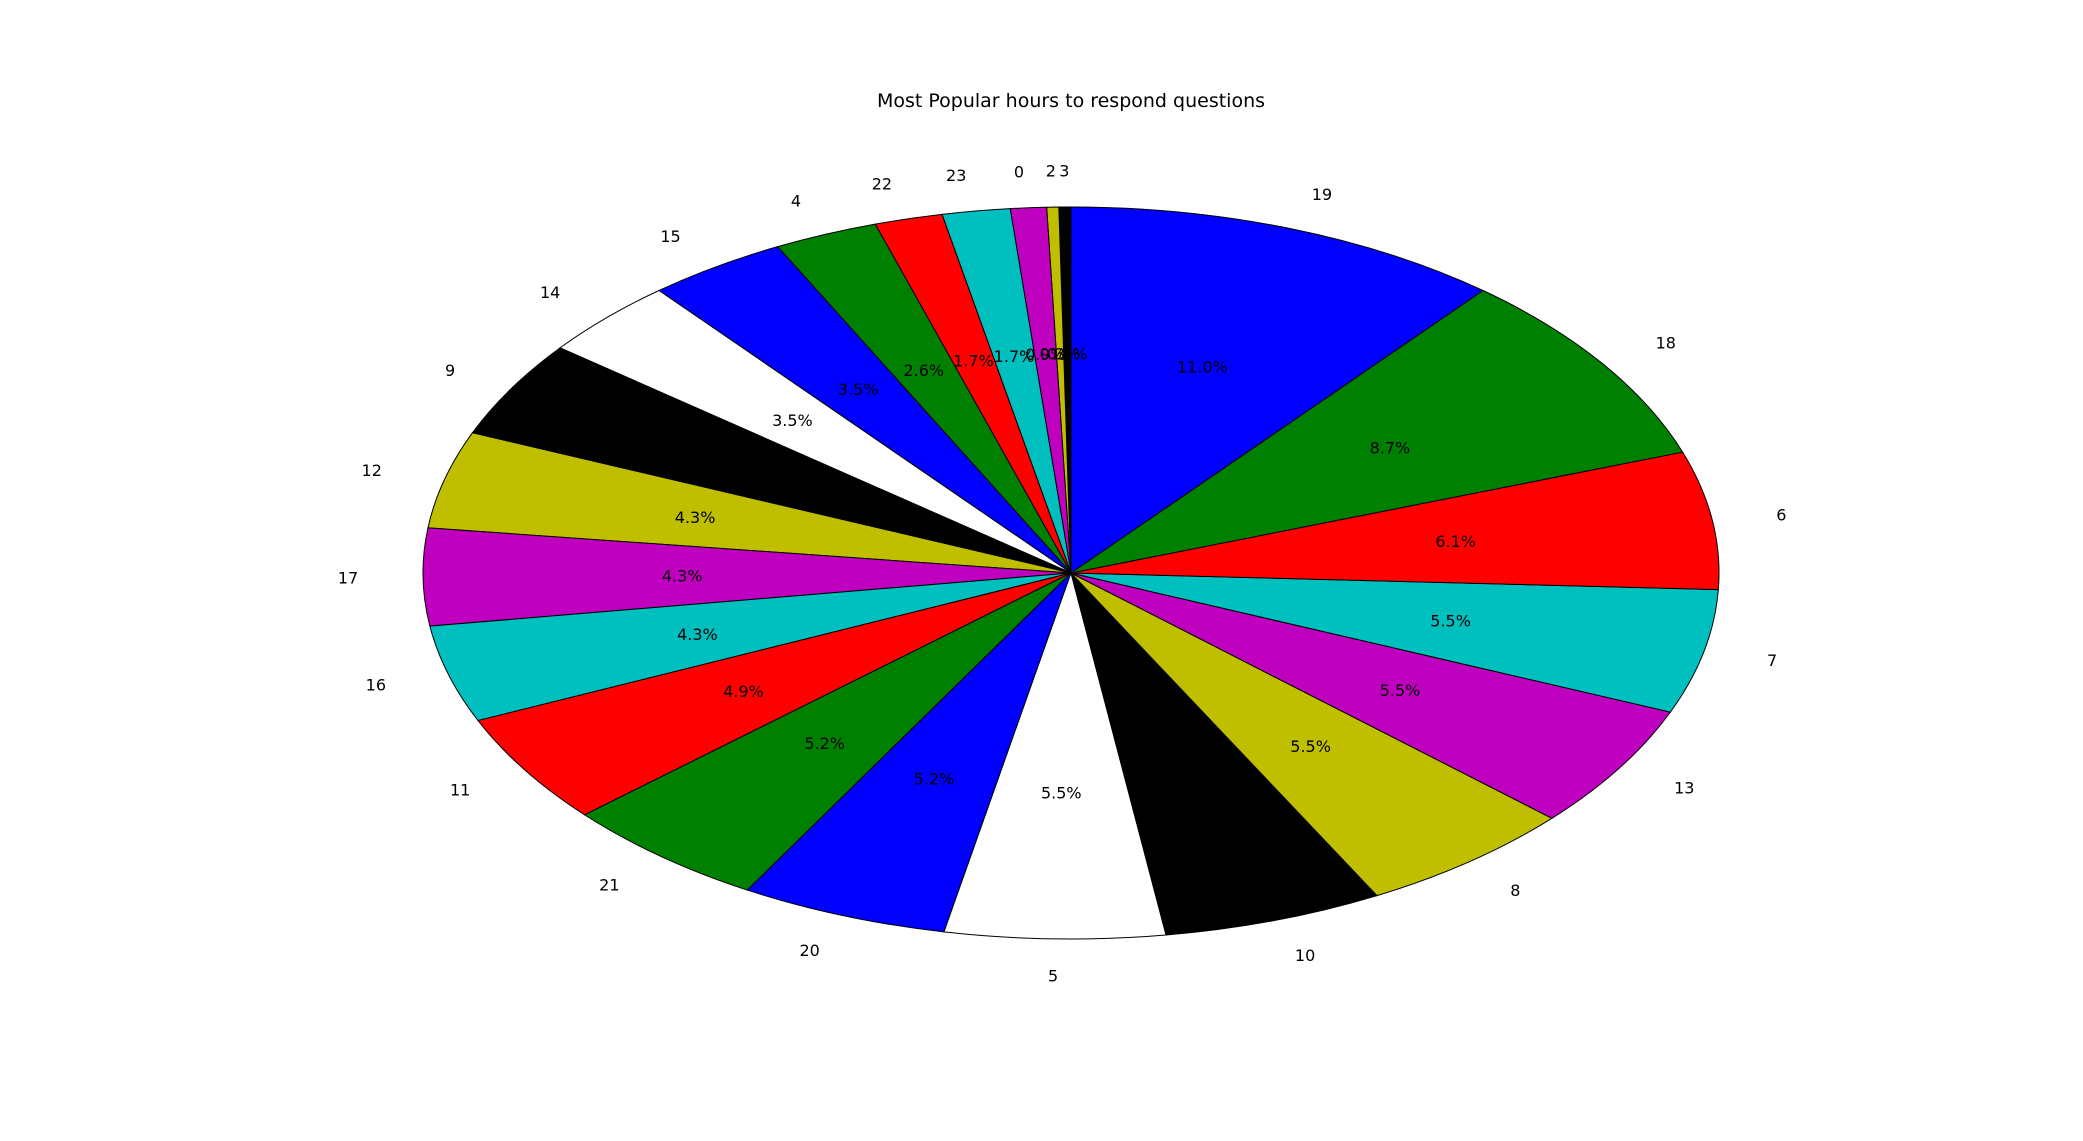  Describe the element at coordinates (1053, 976) in the screenshot. I see `slice-label-hour-5: 5` at that location.